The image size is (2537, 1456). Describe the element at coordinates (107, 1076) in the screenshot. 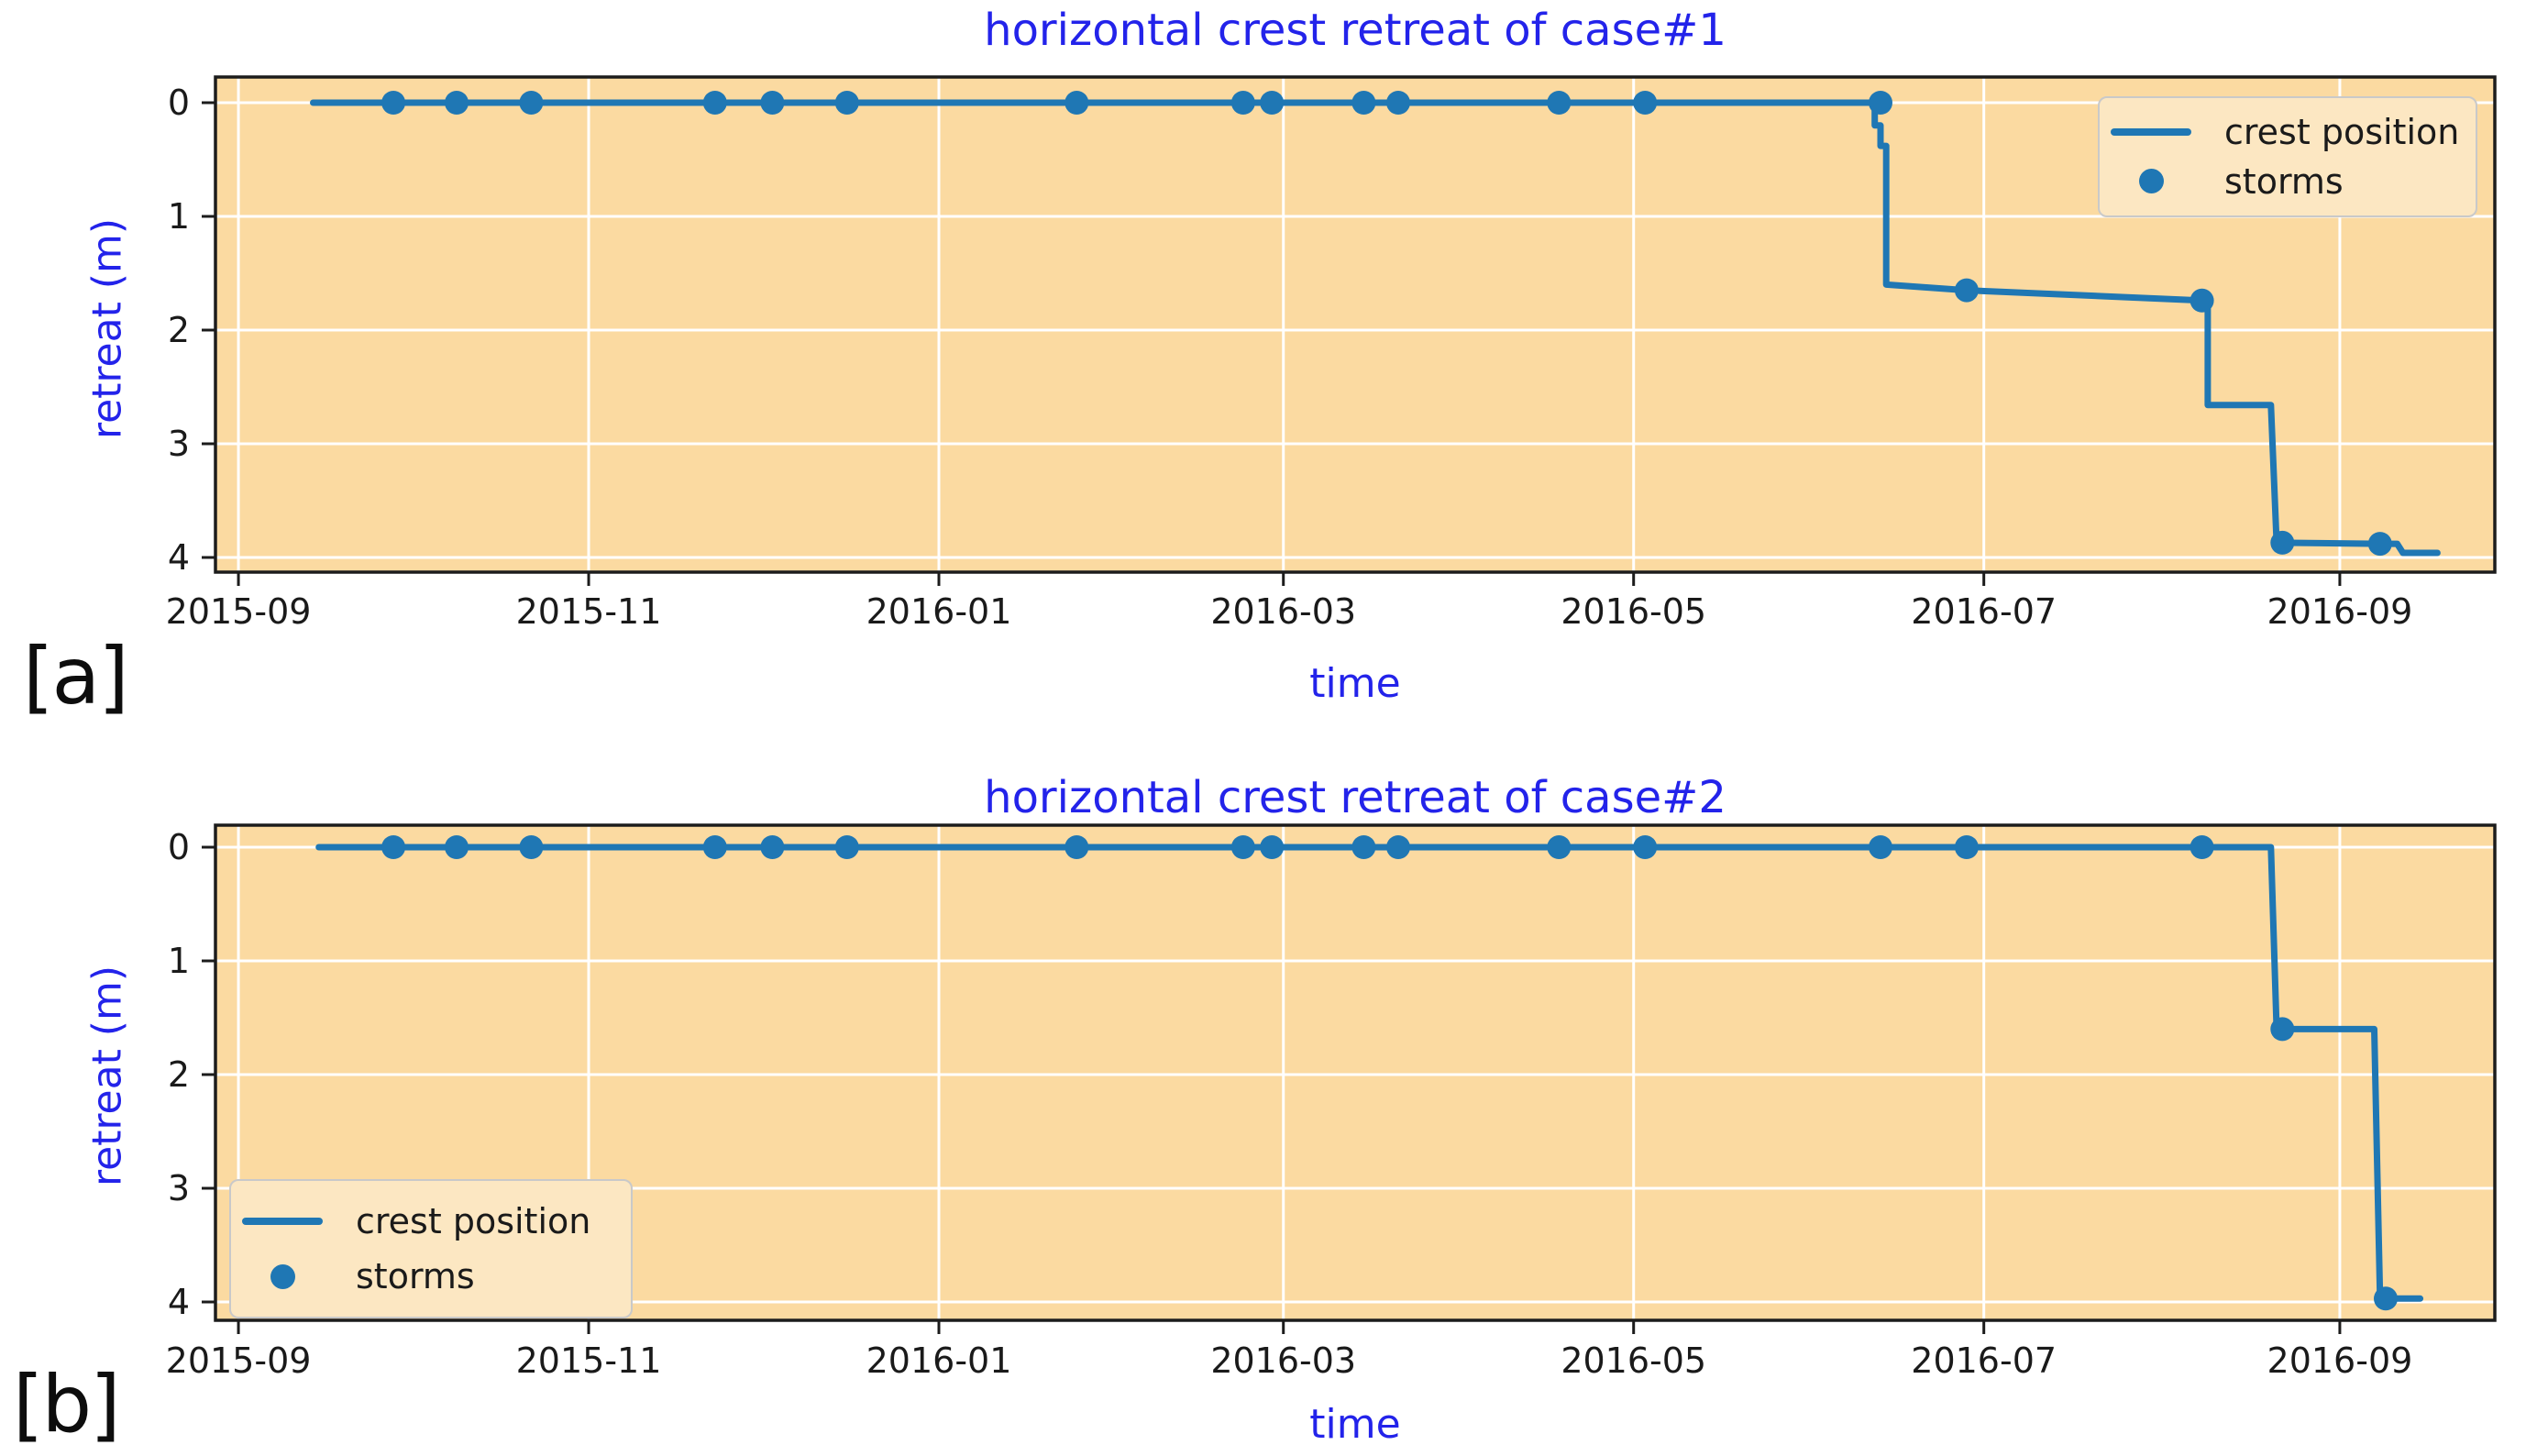

I see `chart-b-ylabel: retreat (m)` at that location.